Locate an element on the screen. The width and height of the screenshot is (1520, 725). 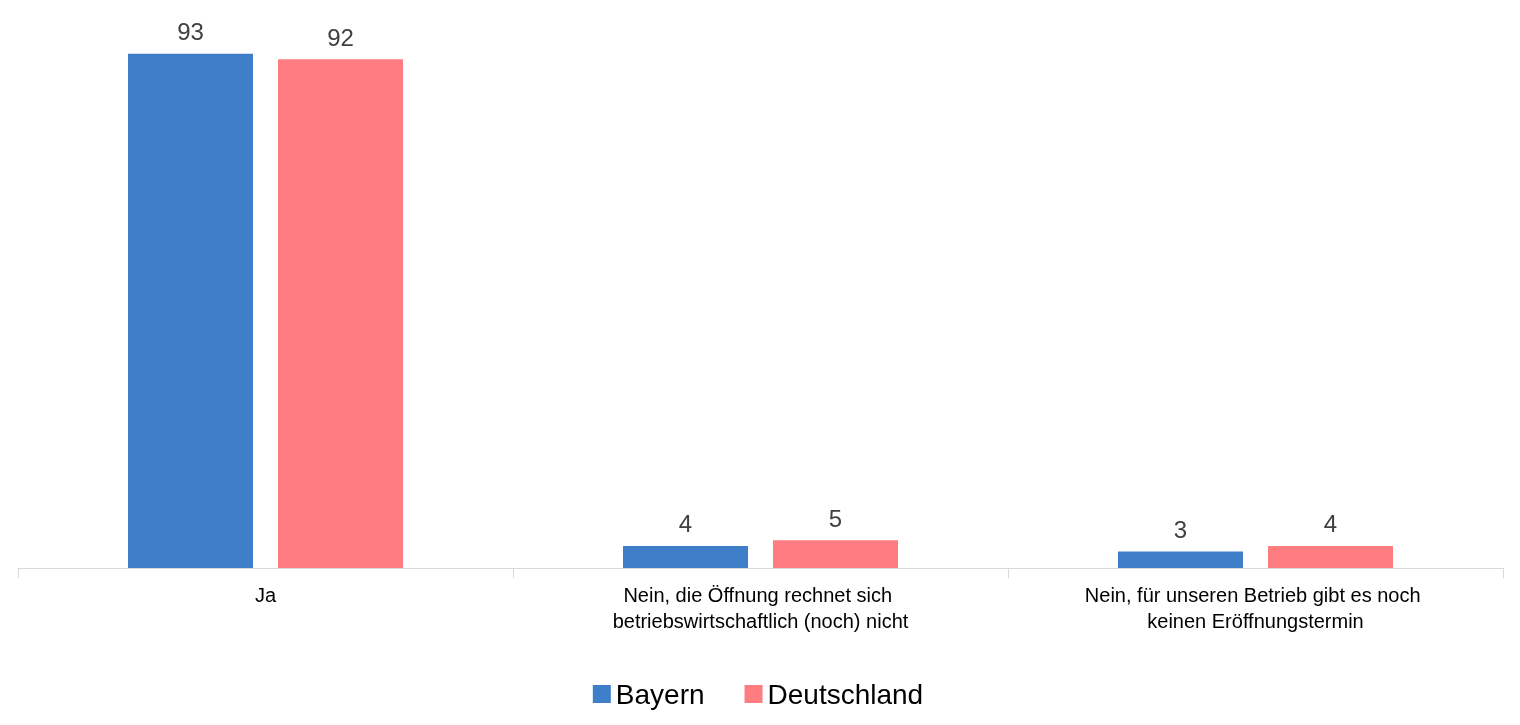
x-tick-label: Nein, die Öffnung rechnet sich betriebswirtschaftlich (noch) nicht is located at coordinates (760, 608).